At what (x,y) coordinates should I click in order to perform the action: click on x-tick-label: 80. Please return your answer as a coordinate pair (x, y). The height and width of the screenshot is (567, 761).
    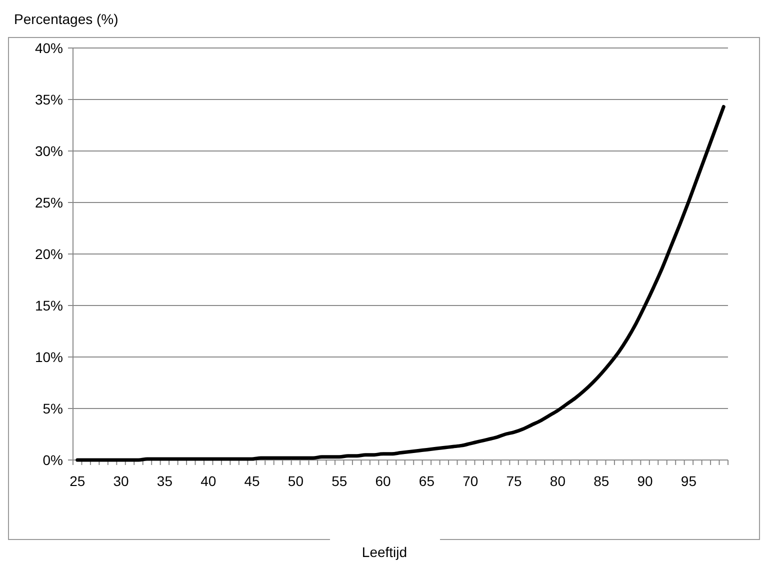
    Looking at the image, I should click on (558, 481).